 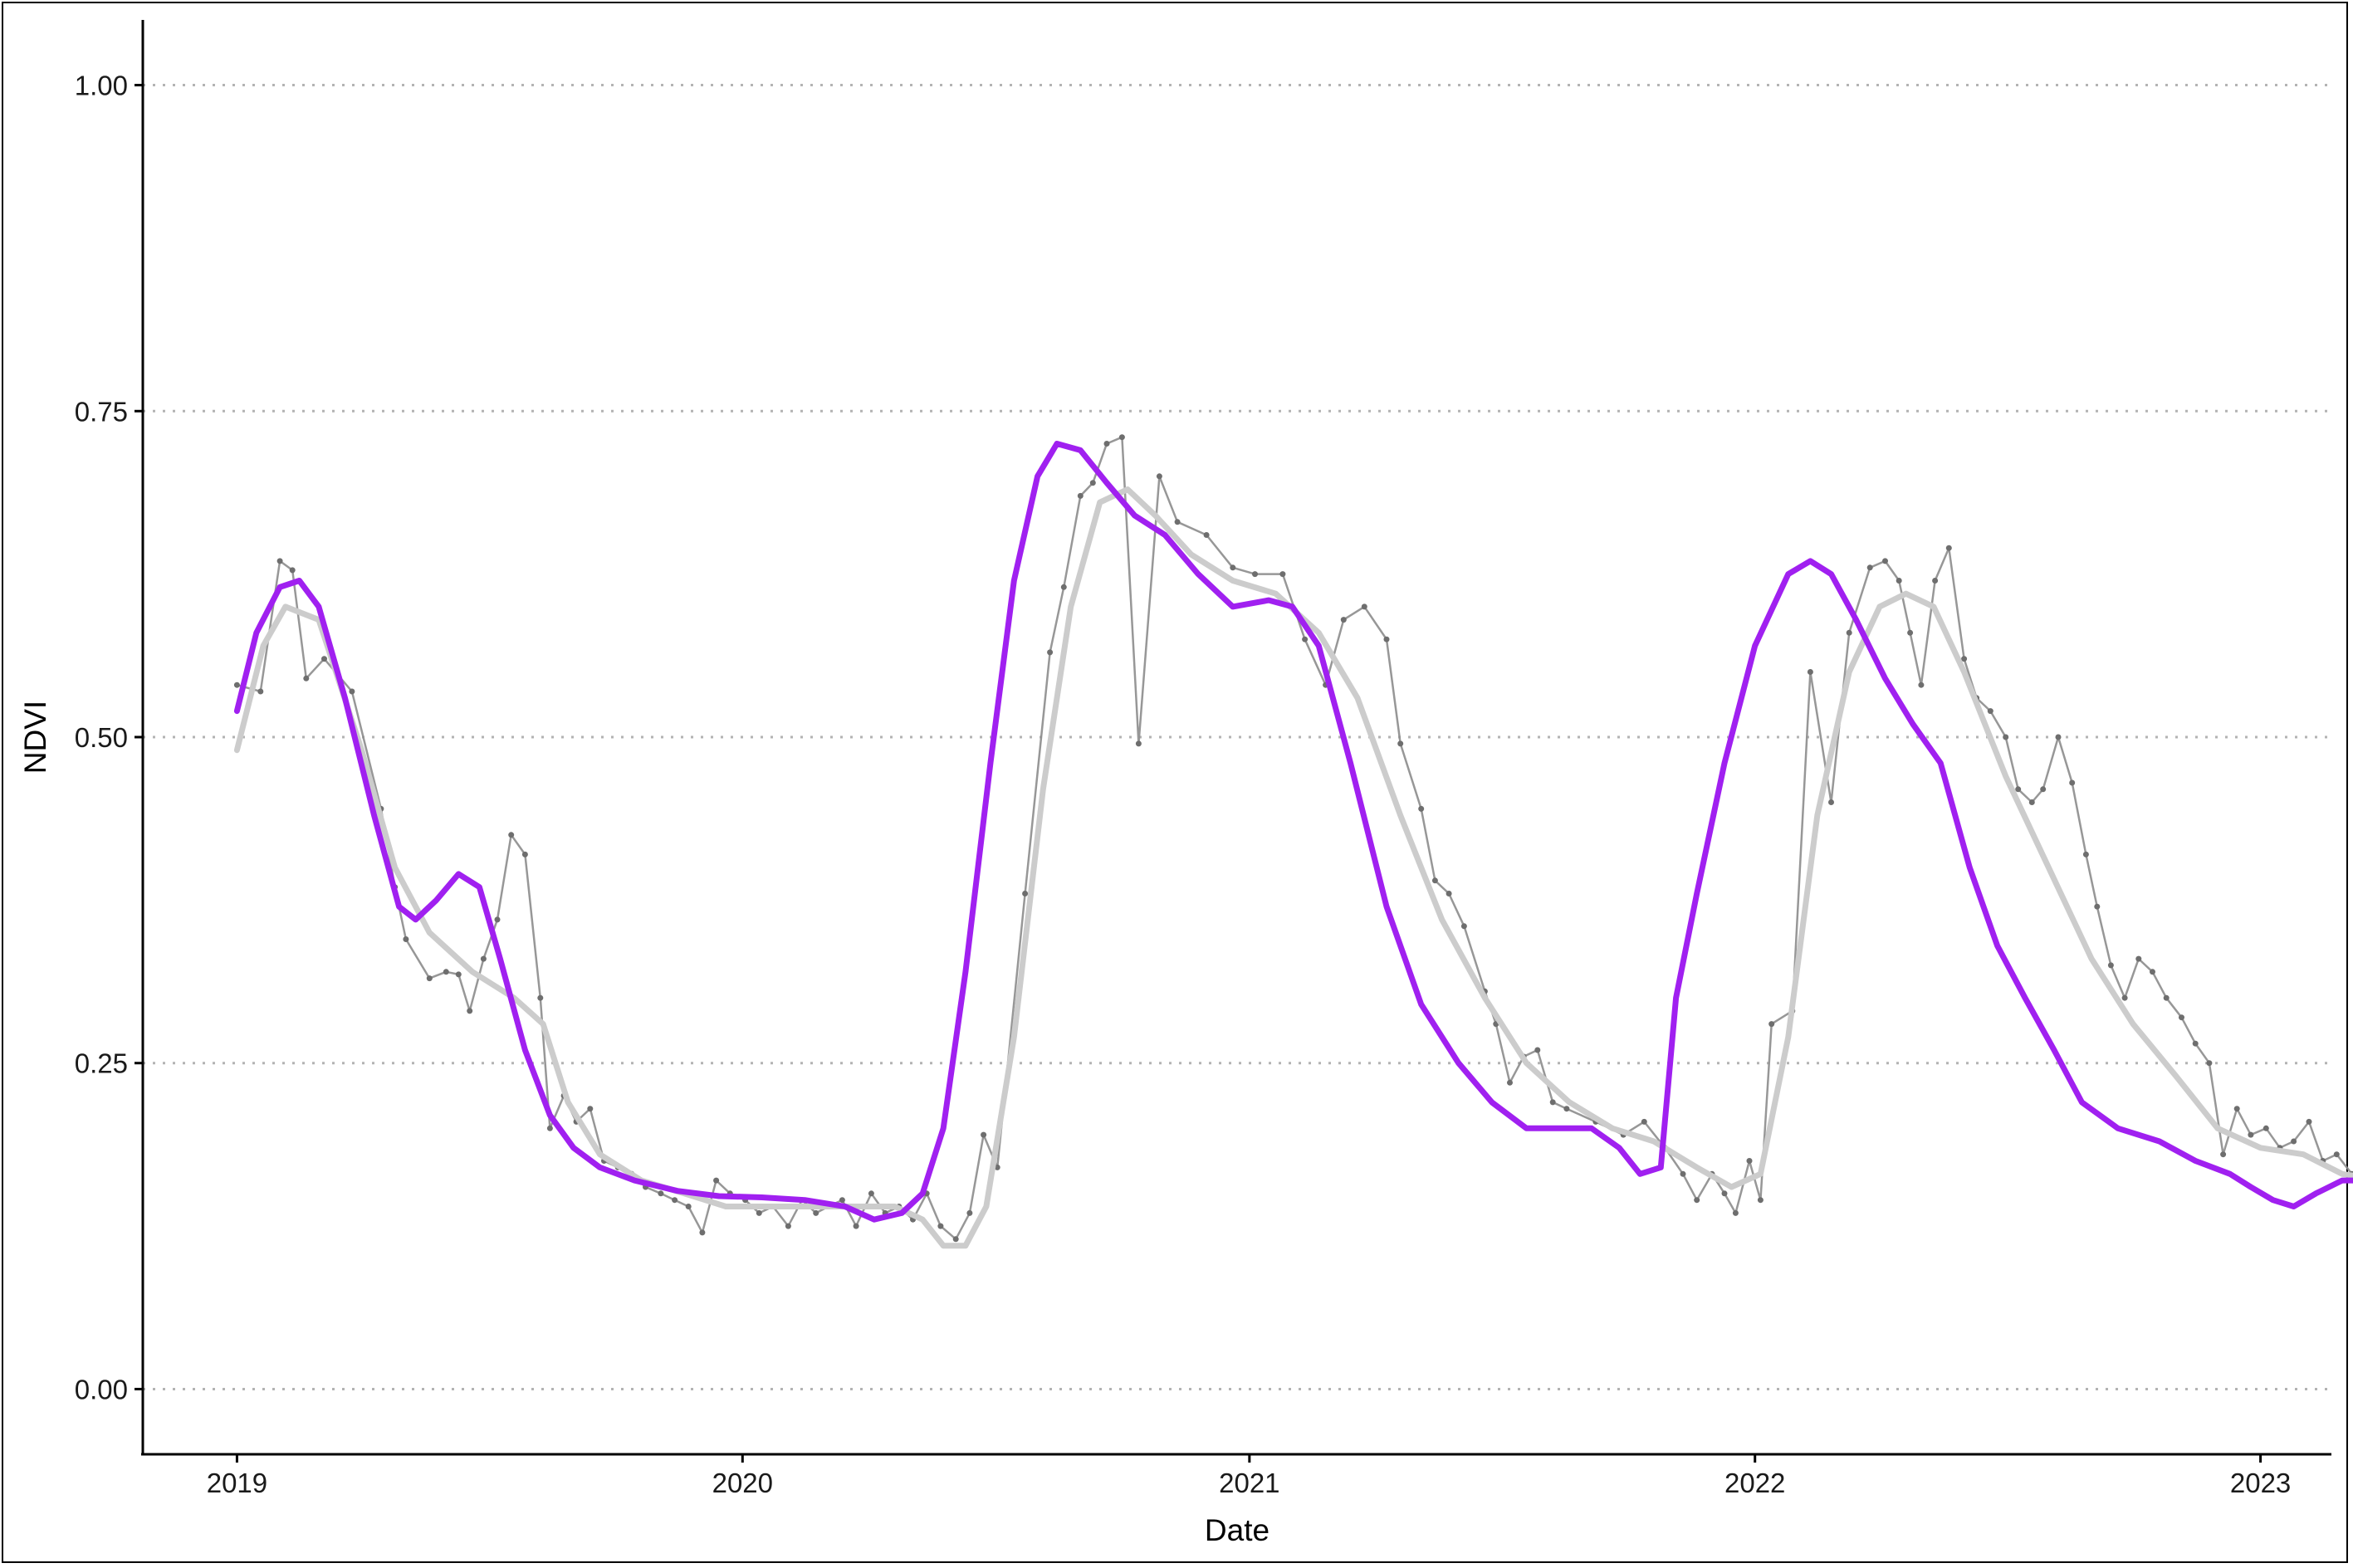 I want to click on y-ticks: 0.00 0.25 0.50 0.75 1.00, so click(x=109, y=738).